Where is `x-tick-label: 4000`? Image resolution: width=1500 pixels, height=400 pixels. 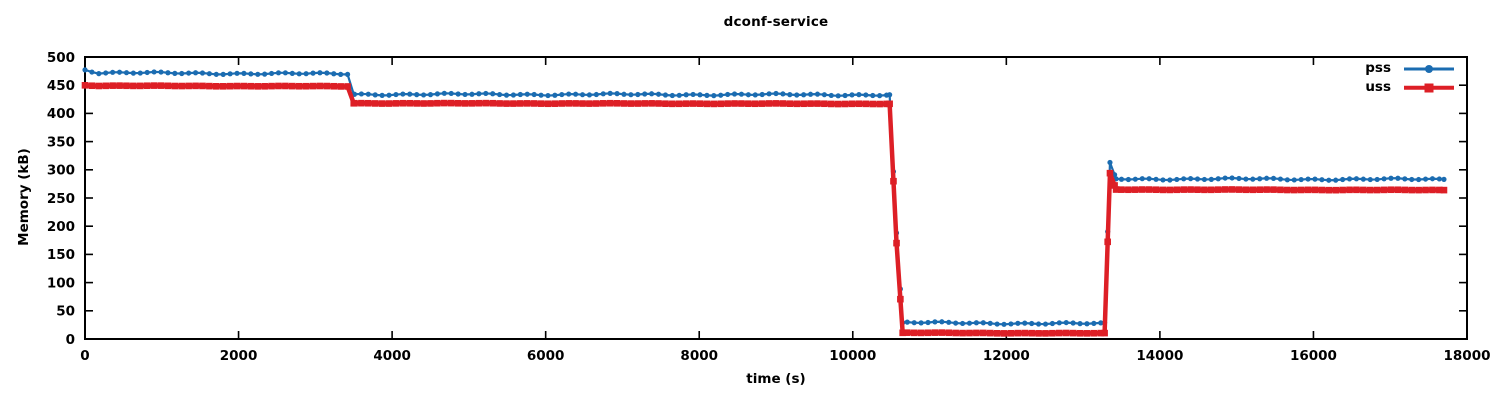 x-tick-label: 4000 is located at coordinates (392, 356).